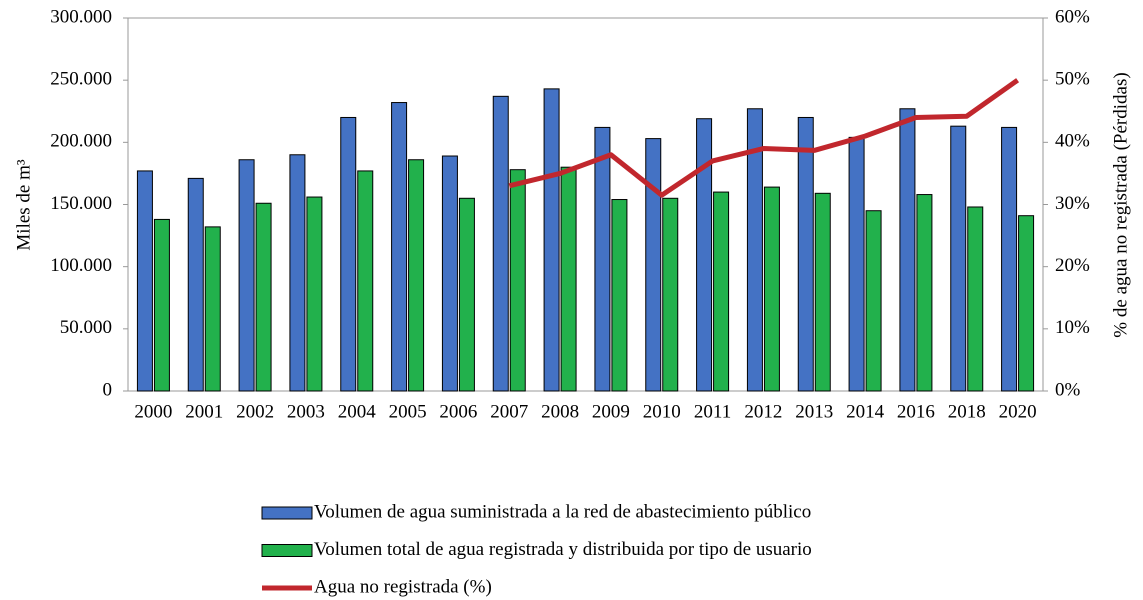  I want to click on x-tick-label: 2000, so click(153, 411).